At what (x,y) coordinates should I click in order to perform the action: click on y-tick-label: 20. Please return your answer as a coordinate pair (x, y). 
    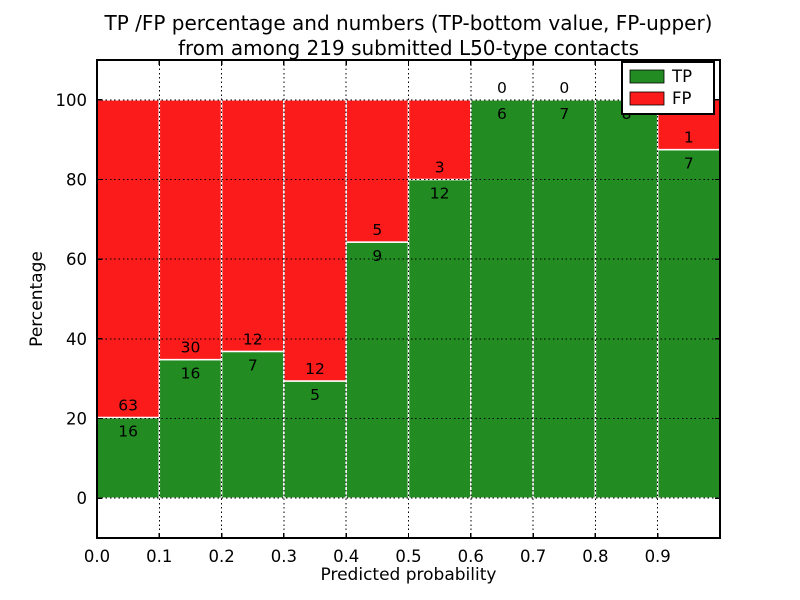
    Looking at the image, I should click on (76, 419).